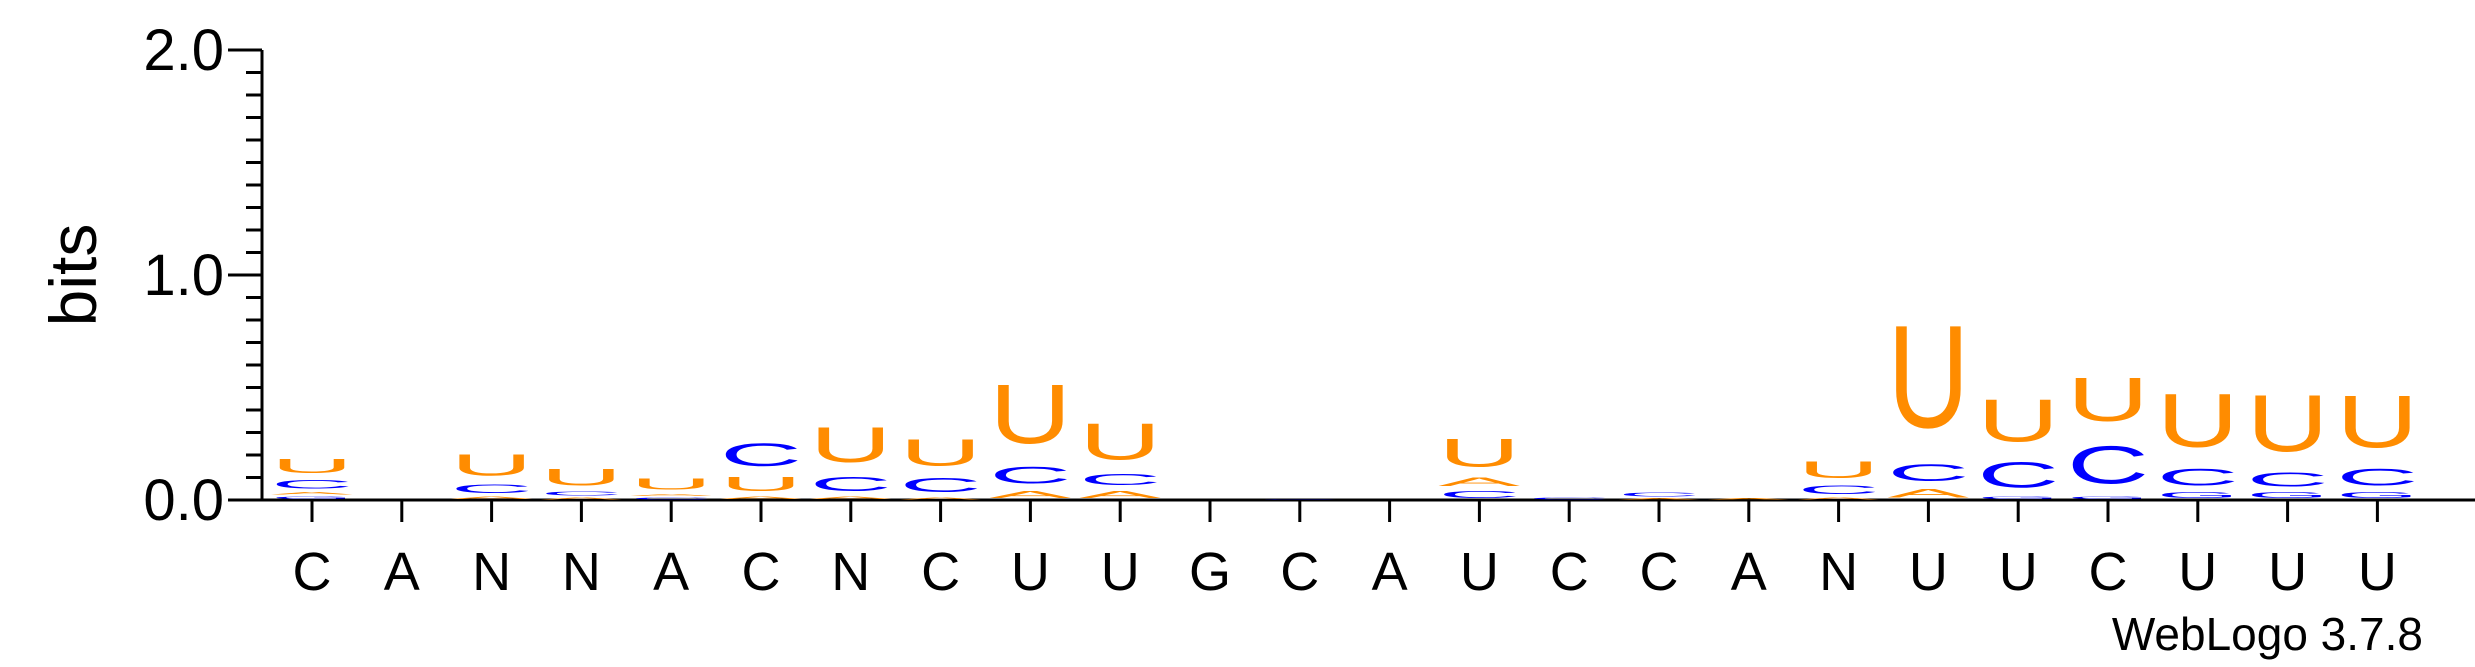  I want to click on letter-stack: AC, so click(1659, 496).